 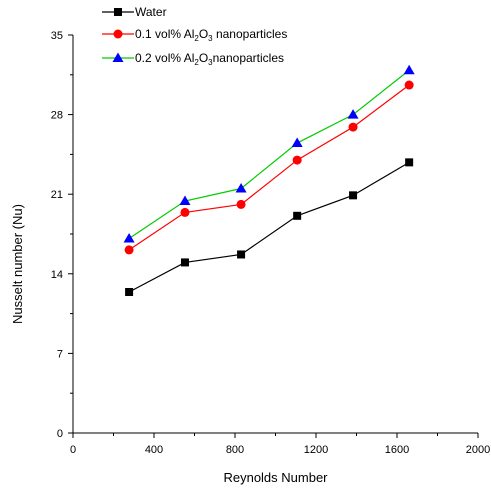 I want to click on y-tick-label: 21, so click(x=57, y=195).